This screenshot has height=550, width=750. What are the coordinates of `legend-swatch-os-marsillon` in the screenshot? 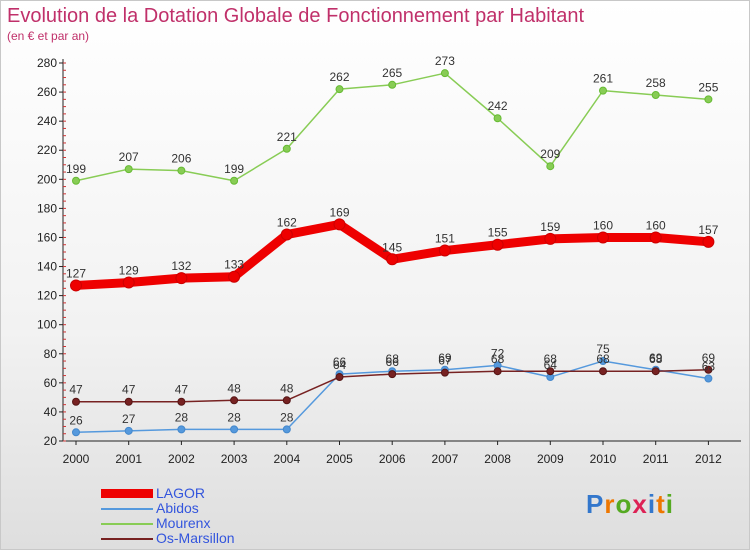 It's located at (127, 539).